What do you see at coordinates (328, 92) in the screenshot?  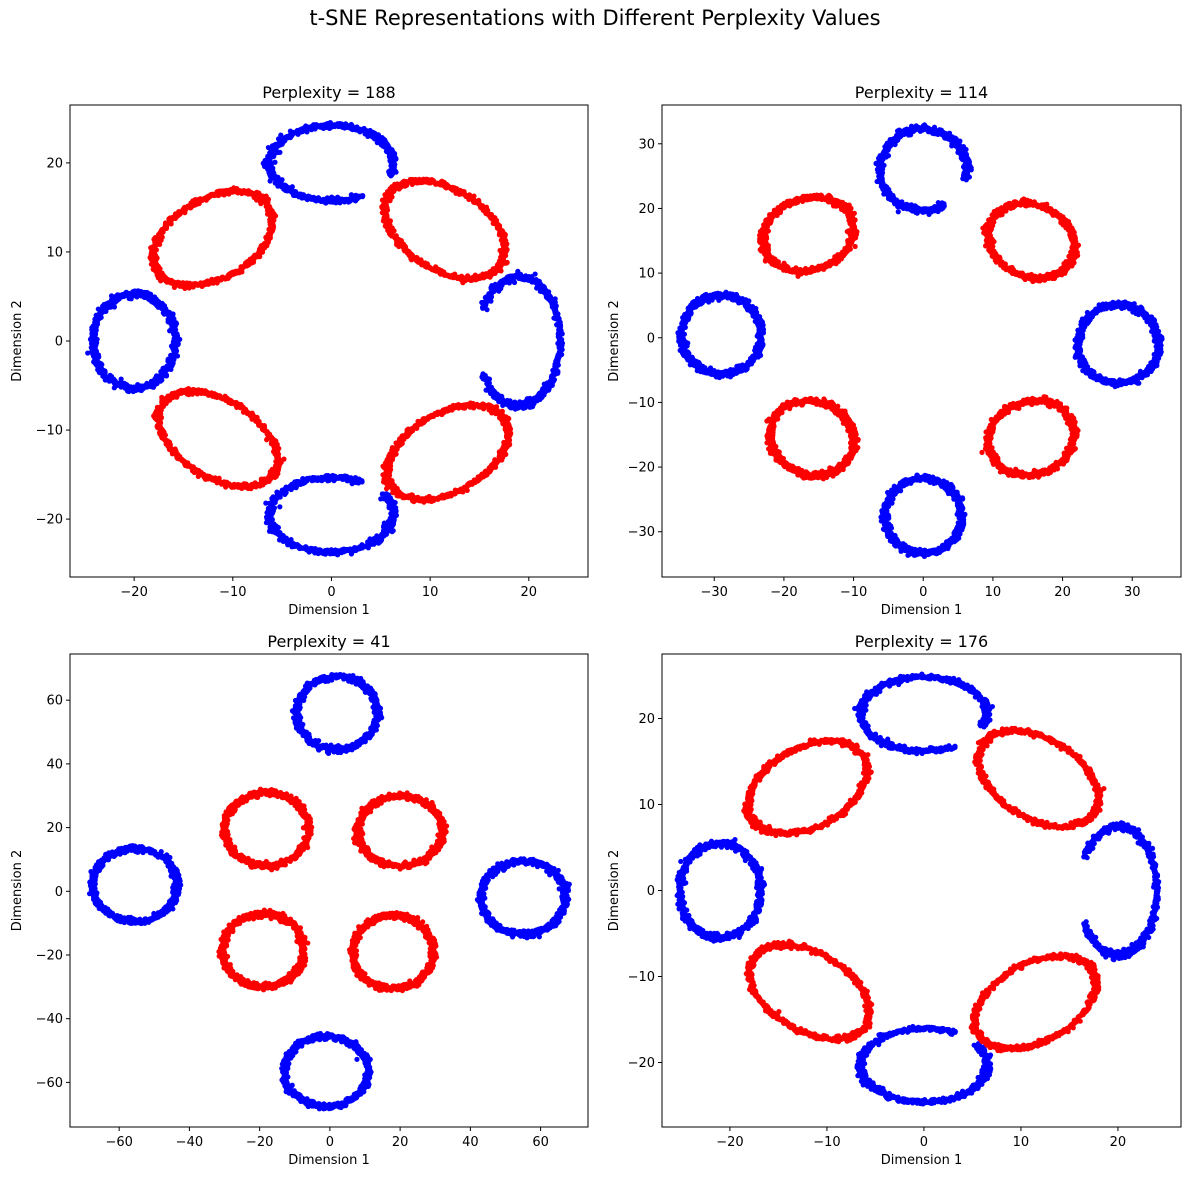 I see `subplot-title: Perplexity = 188` at bounding box center [328, 92].